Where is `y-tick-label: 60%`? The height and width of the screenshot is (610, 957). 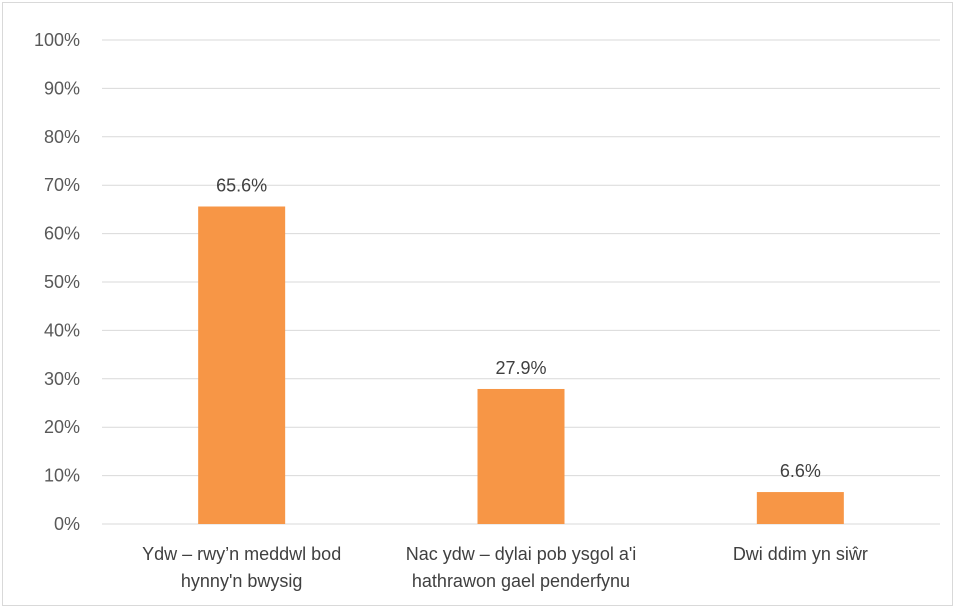
y-tick-label: 60% is located at coordinates (62, 234).